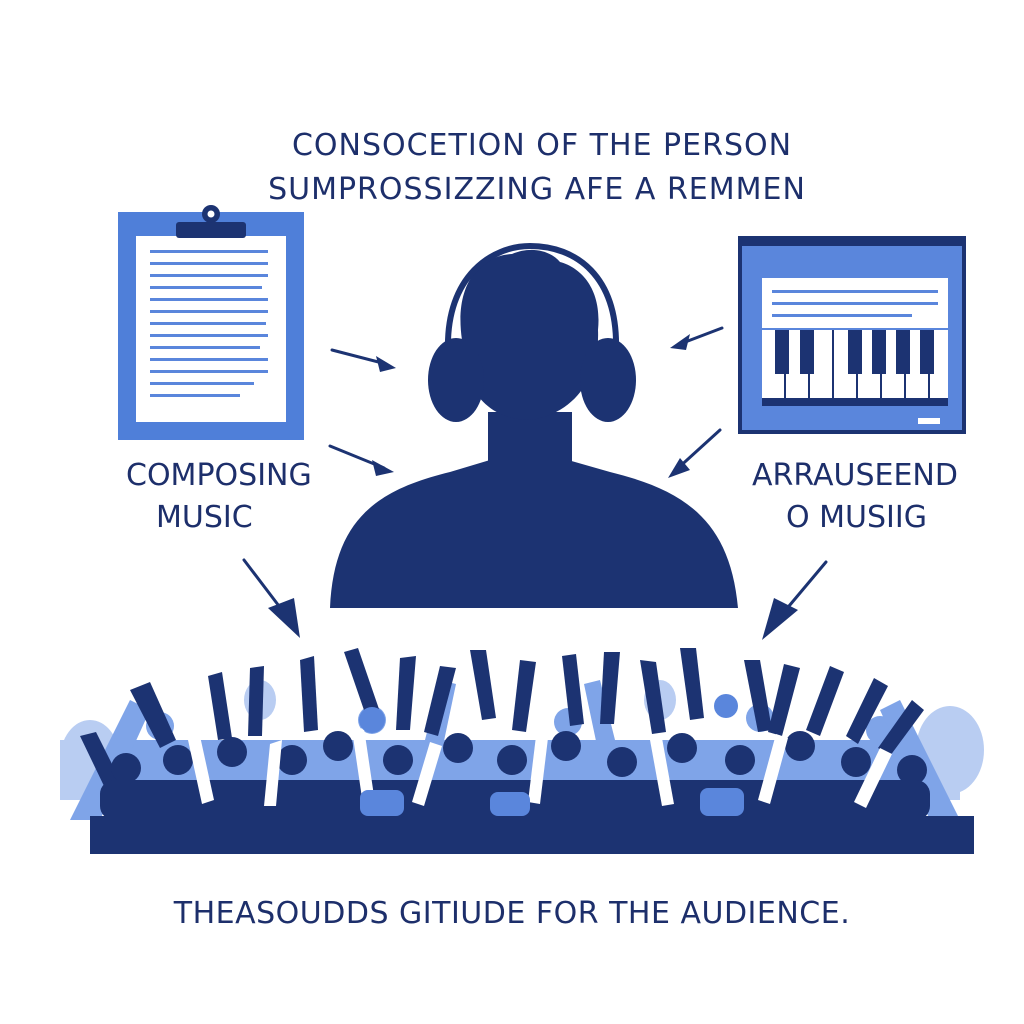 The width and height of the screenshot is (1024, 1024). Describe the element at coordinates (535, 599) in the screenshot. I see `arrows-to-audience` at that location.